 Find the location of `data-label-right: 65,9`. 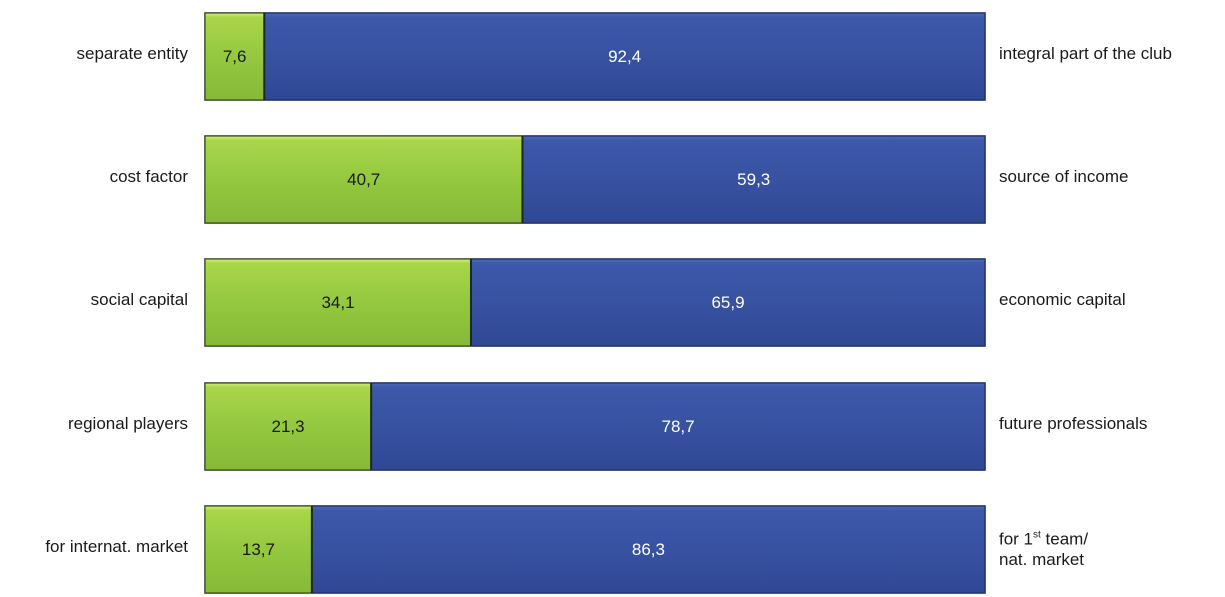

data-label-right: 65,9 is located at coordinates (727, 302).